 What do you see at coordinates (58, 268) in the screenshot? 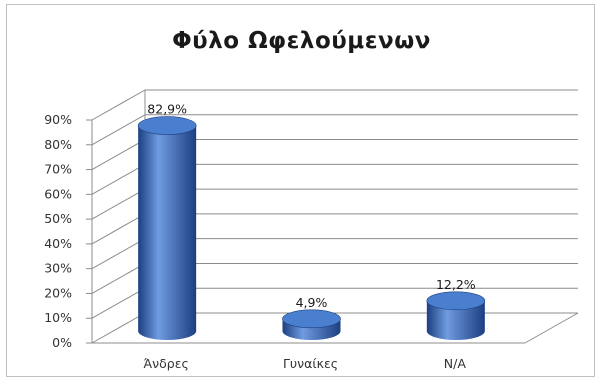
I see `y-tick-label: 30%` at bounding box center [58, 268].